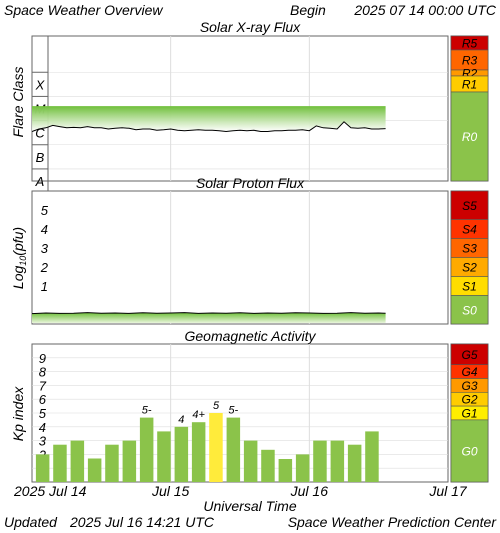  Describe the element at coordinates (18, 413) in the screenshot. I see `kp-ylabel: Kp index` at that location.